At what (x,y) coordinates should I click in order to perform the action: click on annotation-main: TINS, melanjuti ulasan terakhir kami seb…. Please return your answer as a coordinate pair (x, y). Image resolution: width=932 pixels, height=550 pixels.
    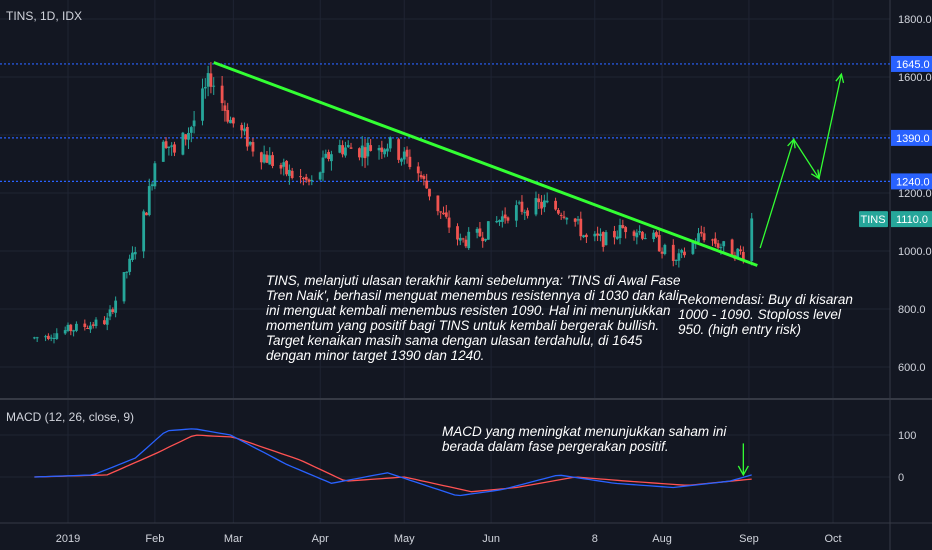
    Looking at the image, I should click on (473, 318).